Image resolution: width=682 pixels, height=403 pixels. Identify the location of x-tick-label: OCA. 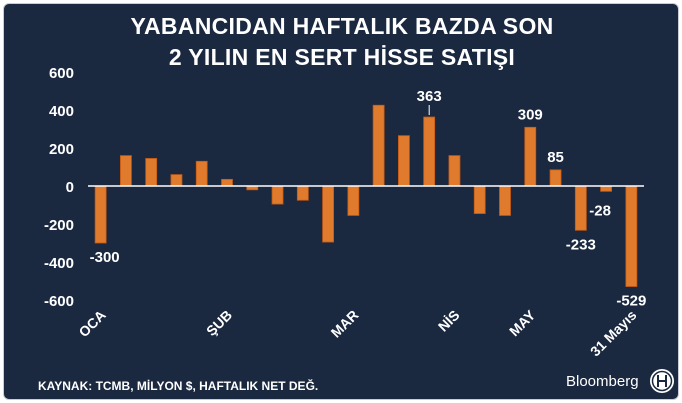
(91, 323).